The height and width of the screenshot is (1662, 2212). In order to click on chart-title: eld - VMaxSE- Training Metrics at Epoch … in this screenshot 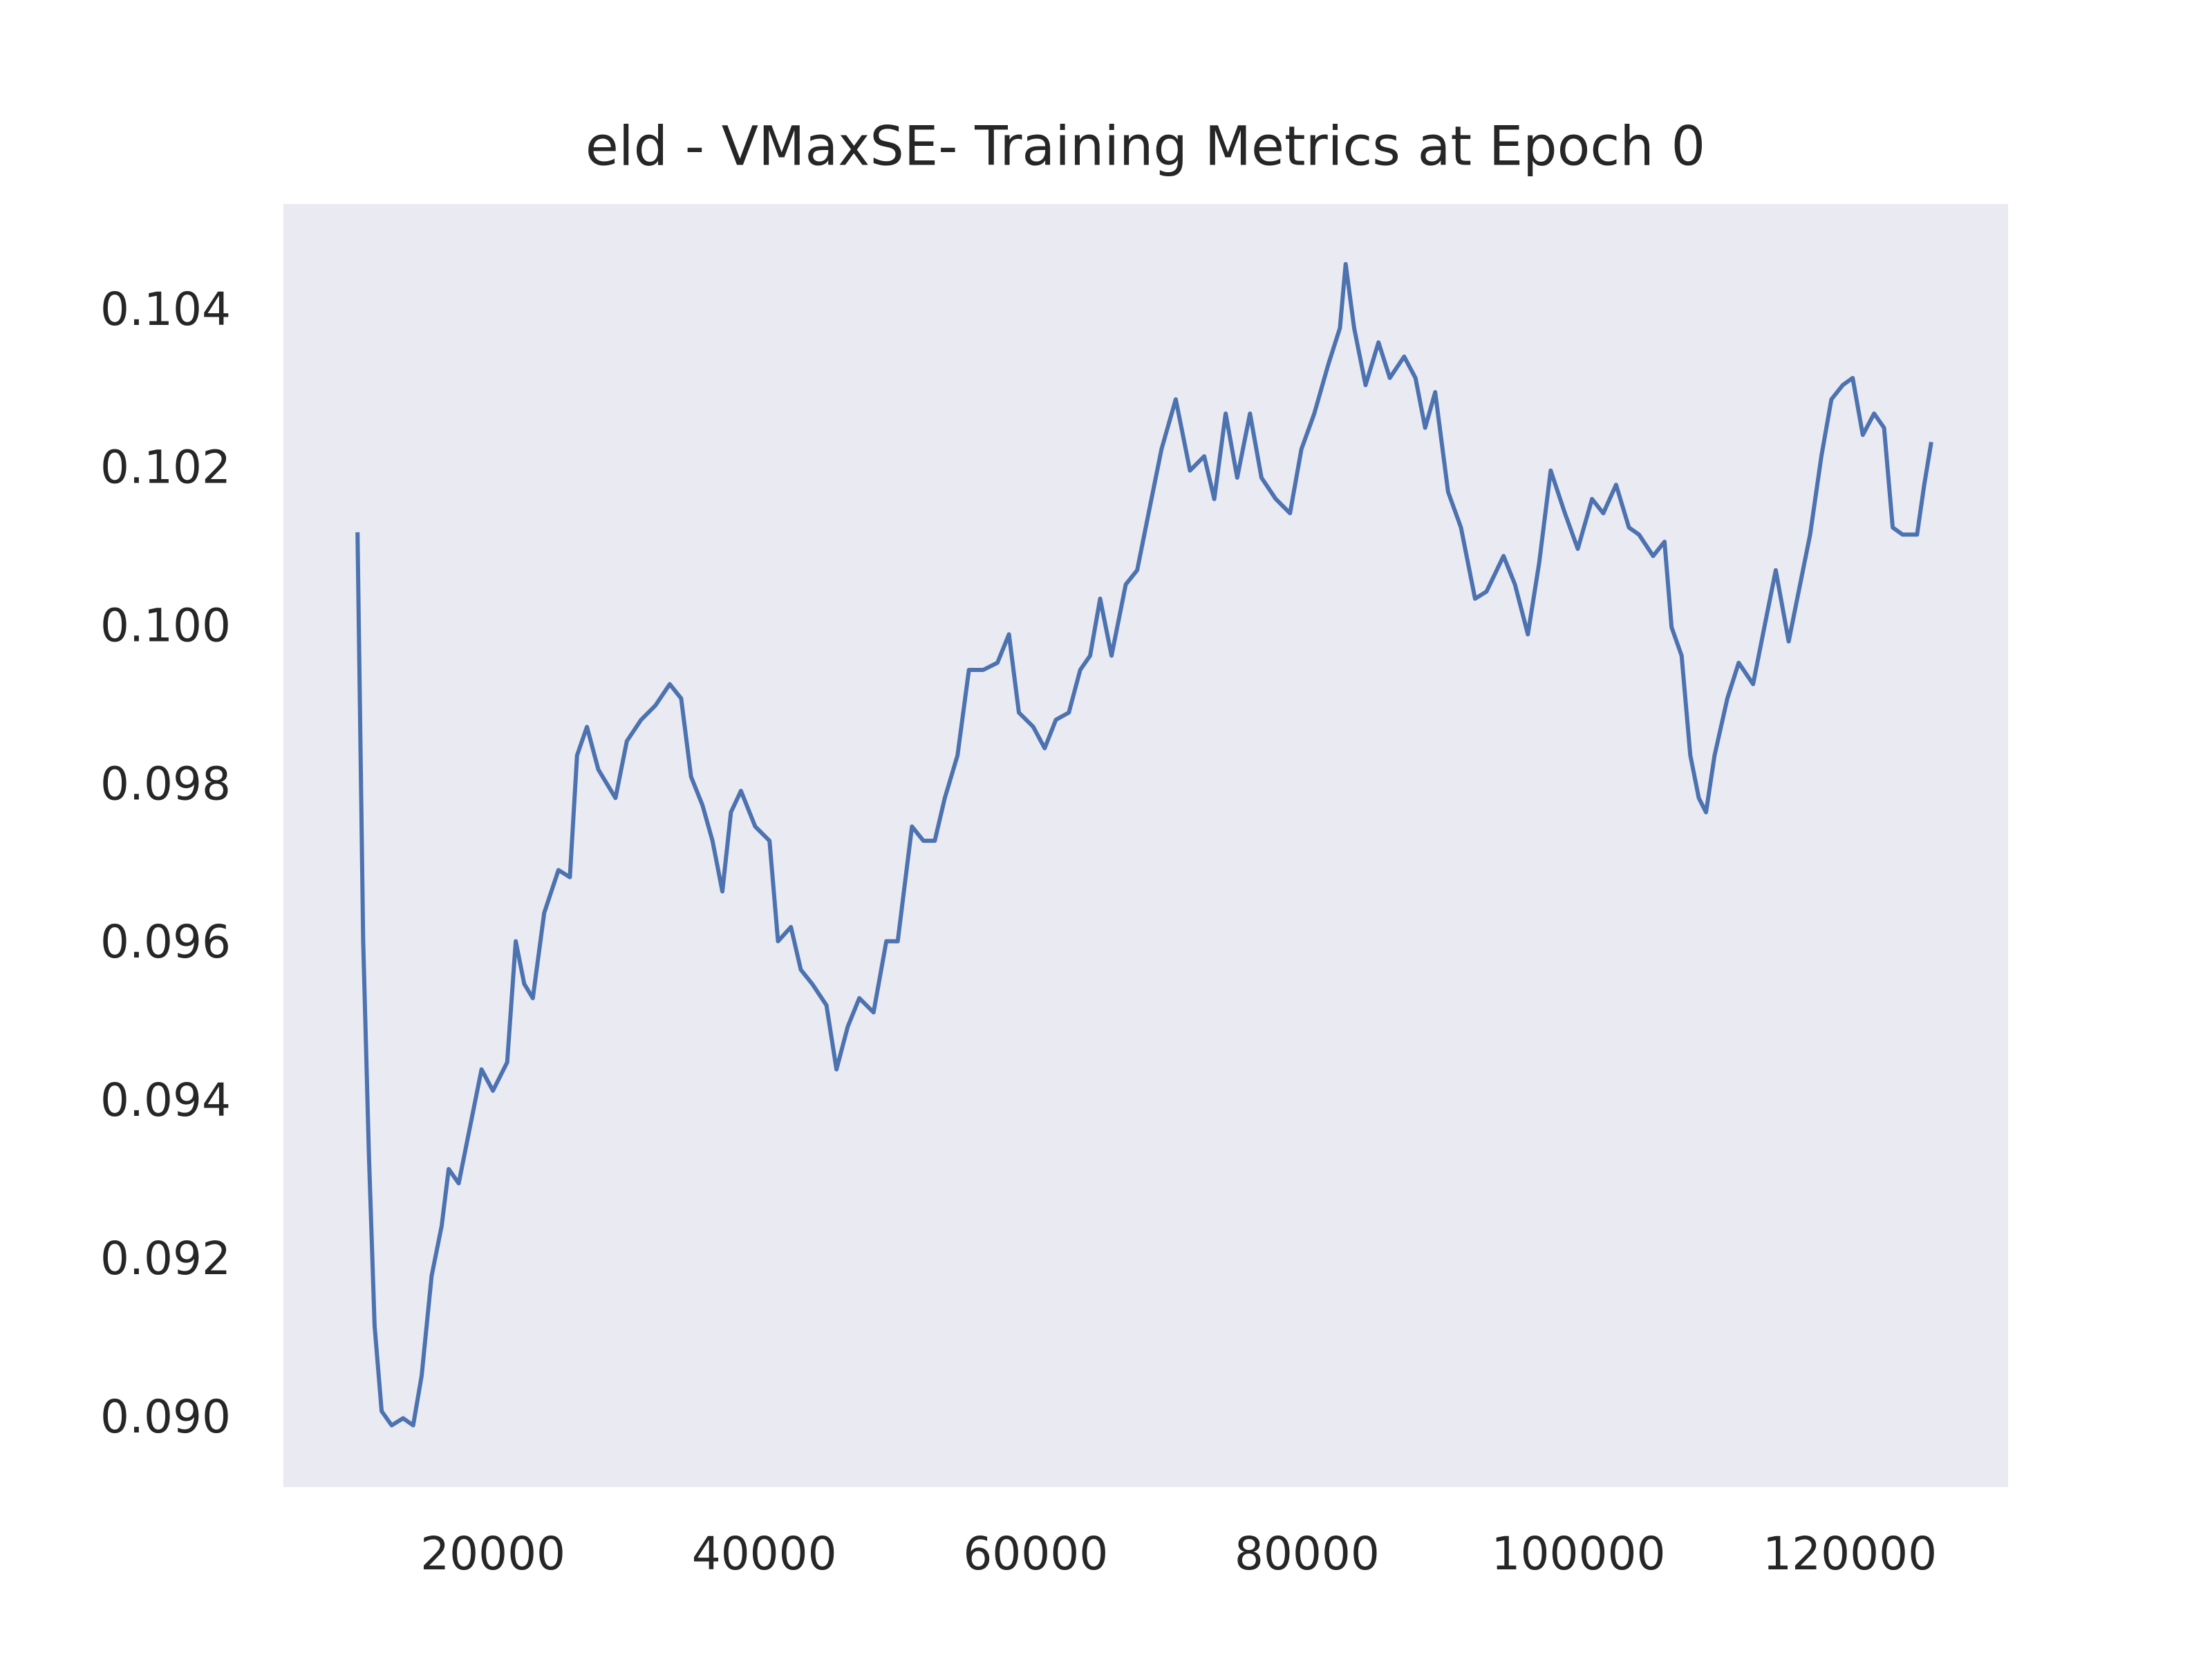, I will do `click(1145, 146)`.